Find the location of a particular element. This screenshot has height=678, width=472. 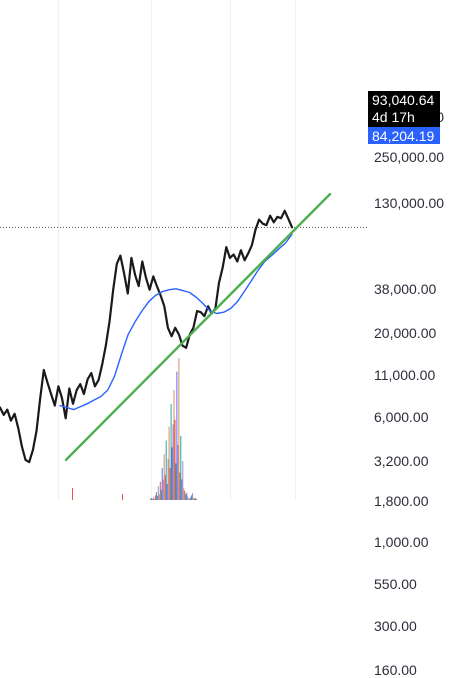

last-price-tag: 93,040.64 4d 17h is located at coordinates (404, 109).